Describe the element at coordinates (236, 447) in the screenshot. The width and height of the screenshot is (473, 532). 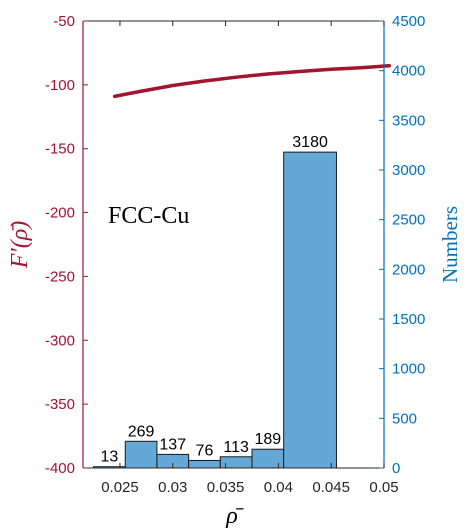
I see `bar-value-label: 113` at that location.